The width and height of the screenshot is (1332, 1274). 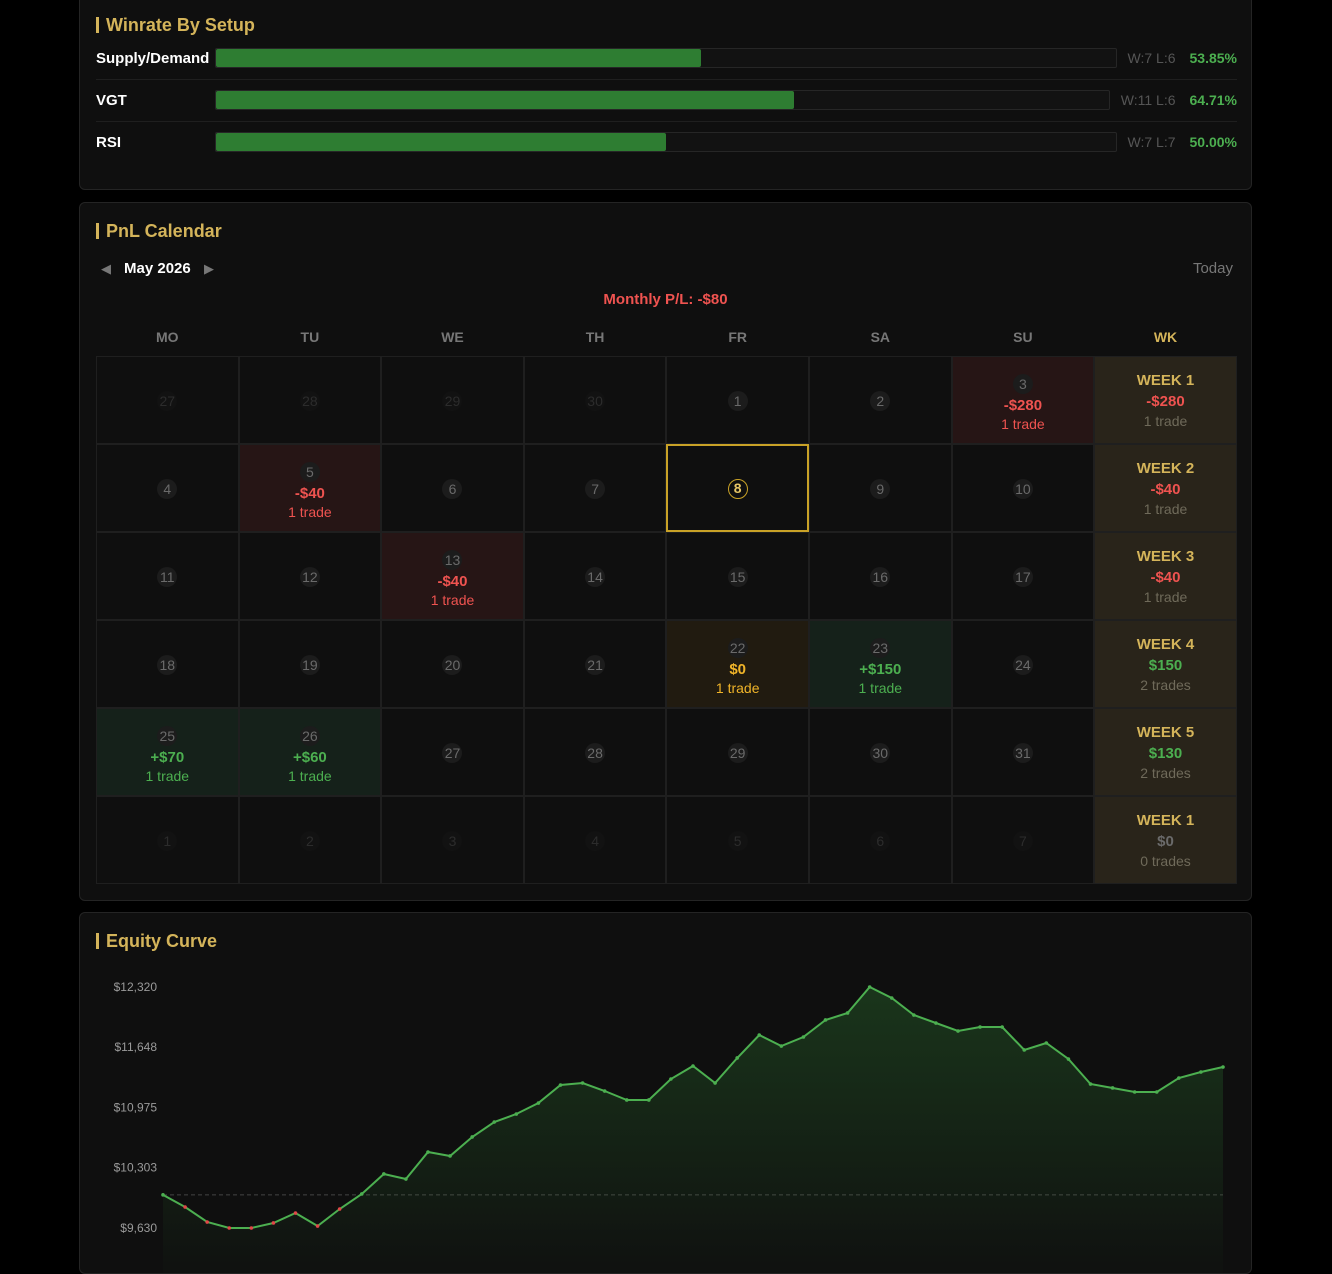 What do you see at coordinates (1165, 861) in the screenshot?
I see `week-trades: 0 trades` at bounding box center [1165, 861].